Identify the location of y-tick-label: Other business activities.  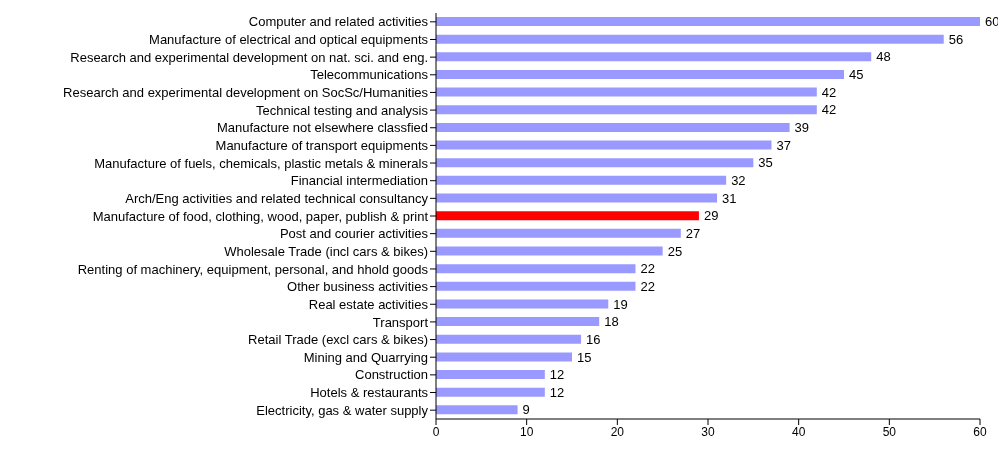
(358, 287).